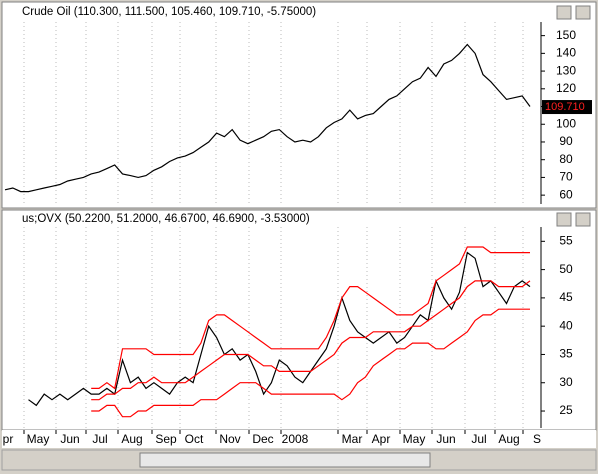 The width and height of the screenshot is (598, 474). What do you see at coordinates (566, 269) in the screenshot?
I see `y-tick-label: 50` at bounding box center [566, 269].